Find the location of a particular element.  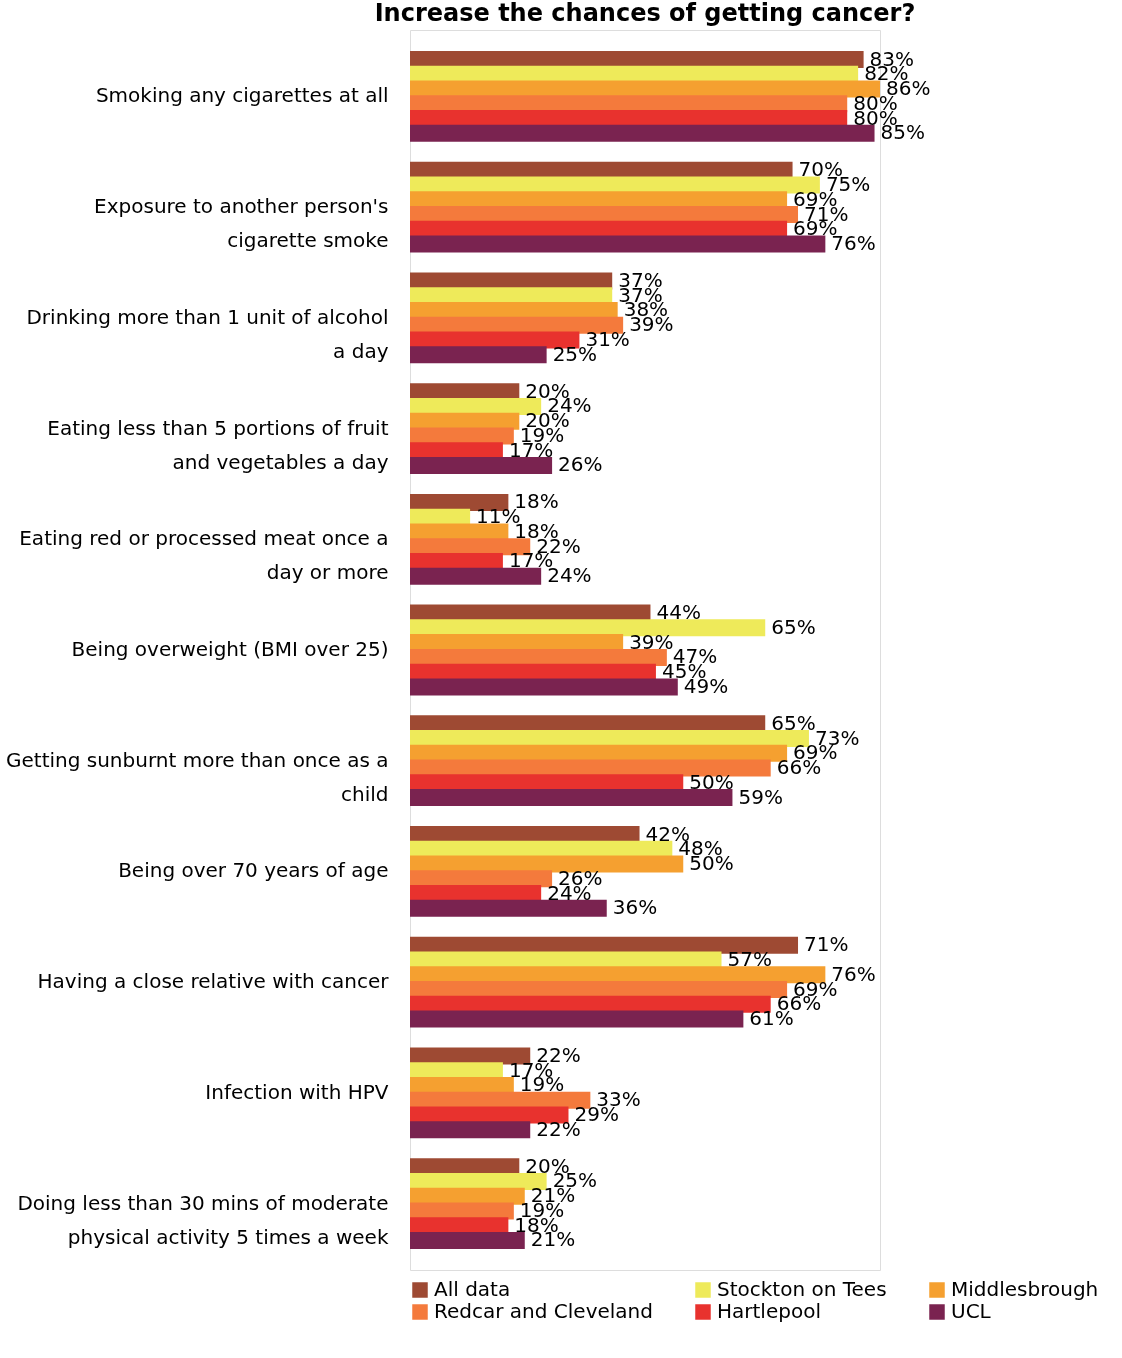

data-label: 44% is located at coordinates (678, 612).